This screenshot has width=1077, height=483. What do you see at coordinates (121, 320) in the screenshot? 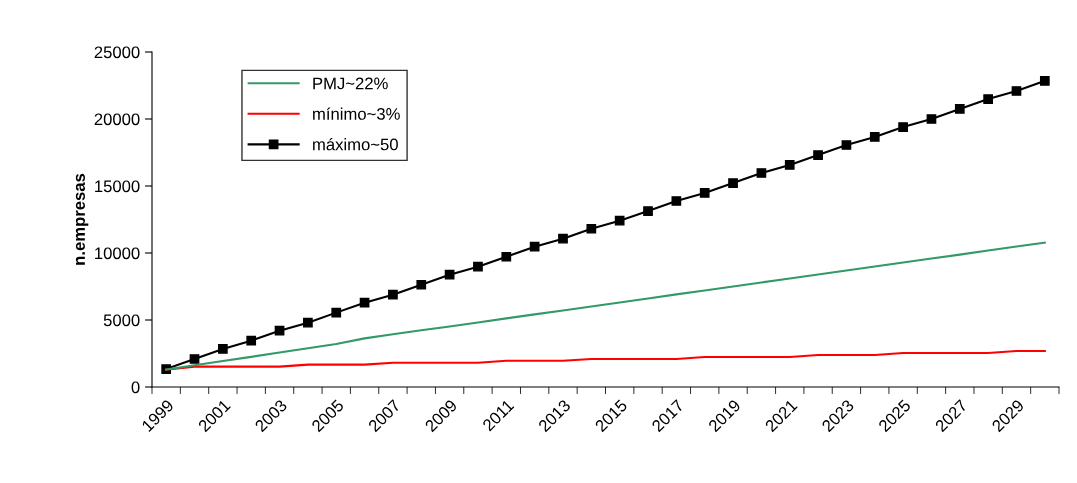
I see `y-tick-label: 5000` at bounding box center [121, 320].